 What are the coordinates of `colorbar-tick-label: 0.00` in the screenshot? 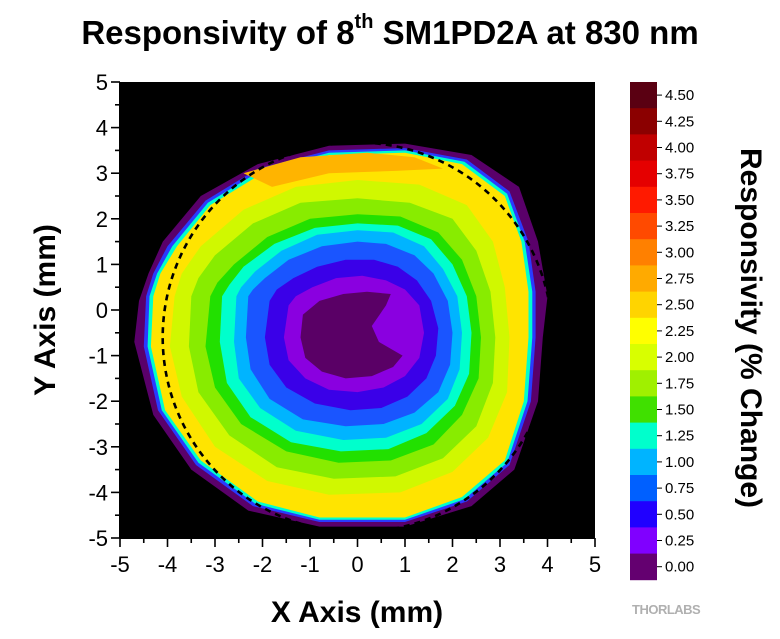 It's located at (679, 567).